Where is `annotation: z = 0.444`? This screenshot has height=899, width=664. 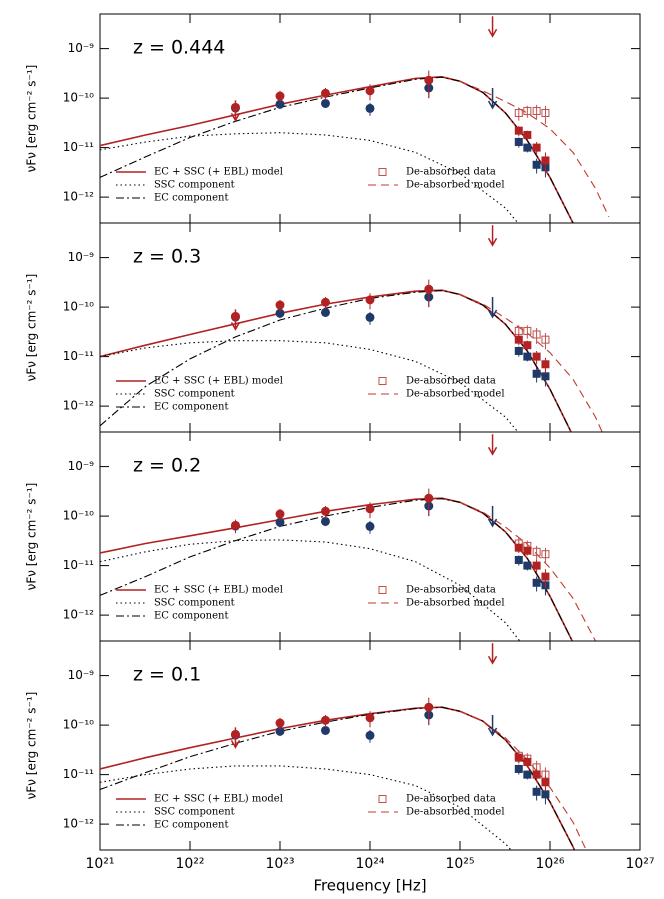 annotation: z = 0.444 is located at coordinates (179, 48).